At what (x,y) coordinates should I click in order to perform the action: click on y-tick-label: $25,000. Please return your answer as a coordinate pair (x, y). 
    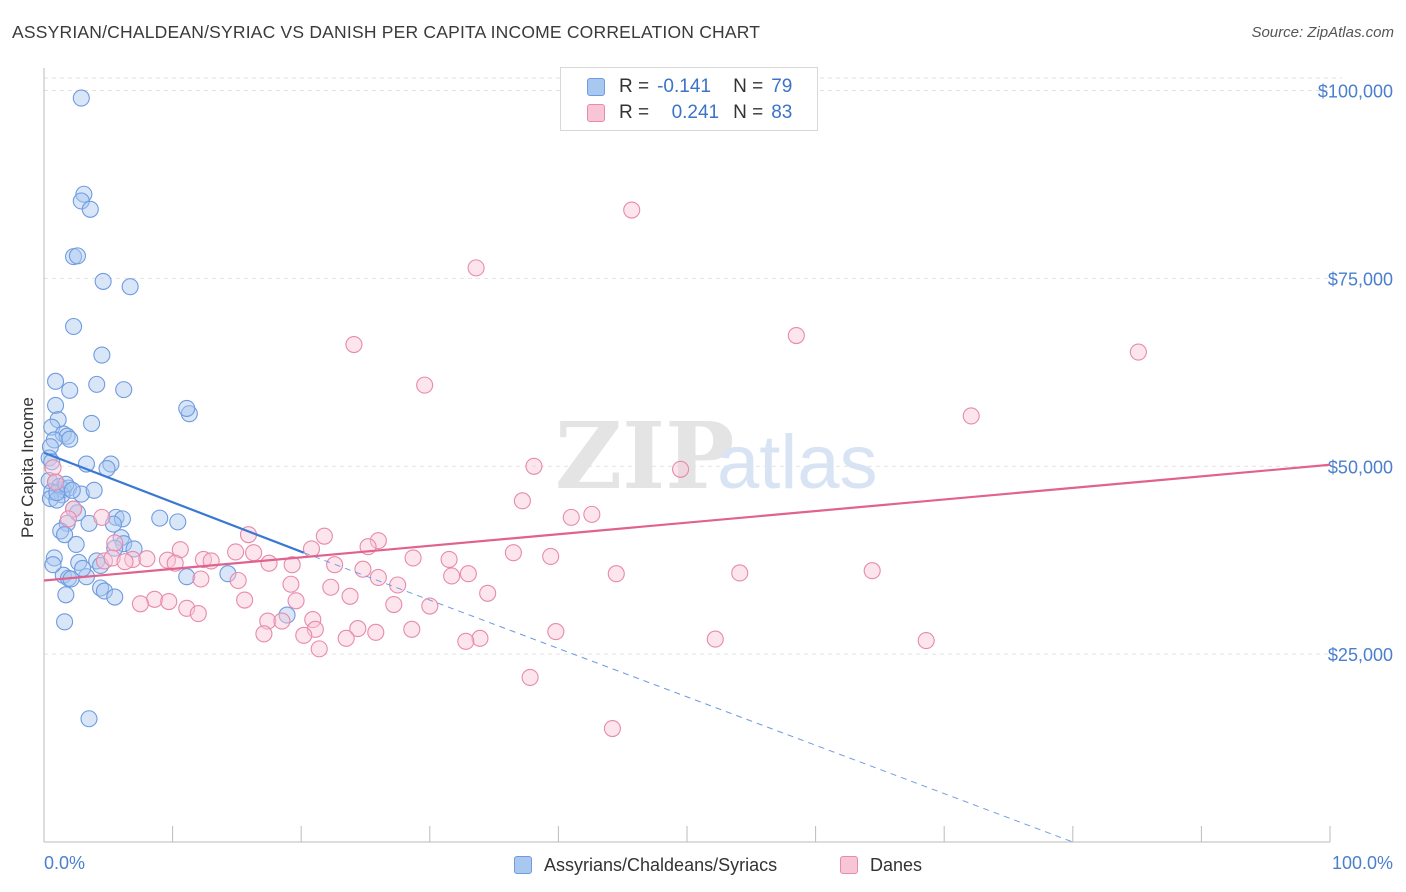
    Looking at the image, I should click on (1360, 655).